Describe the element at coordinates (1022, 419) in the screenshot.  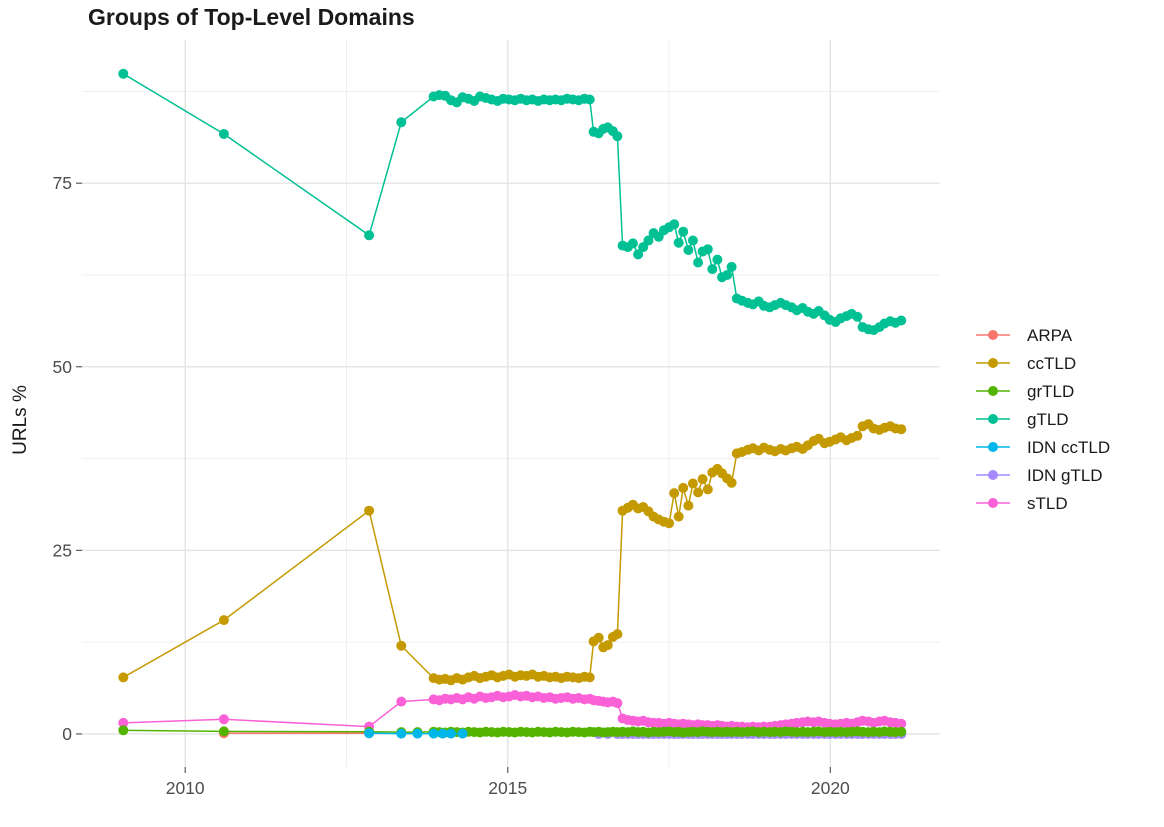
I see `legend-item-gtld: gTLD` at that location.